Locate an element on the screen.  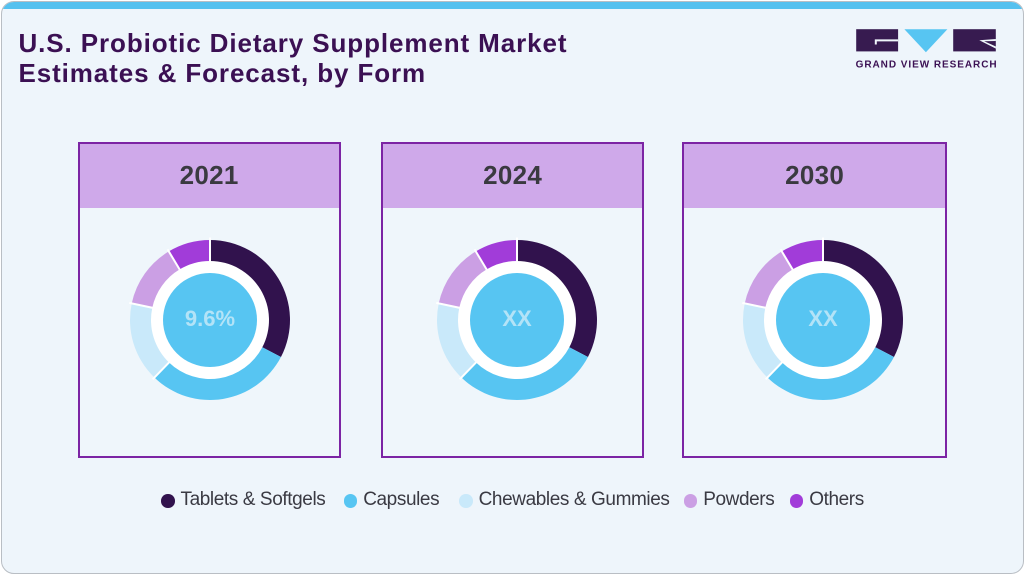
svg-text: GRAND VIEW RESEARCH is located at coordinates (927, 64).